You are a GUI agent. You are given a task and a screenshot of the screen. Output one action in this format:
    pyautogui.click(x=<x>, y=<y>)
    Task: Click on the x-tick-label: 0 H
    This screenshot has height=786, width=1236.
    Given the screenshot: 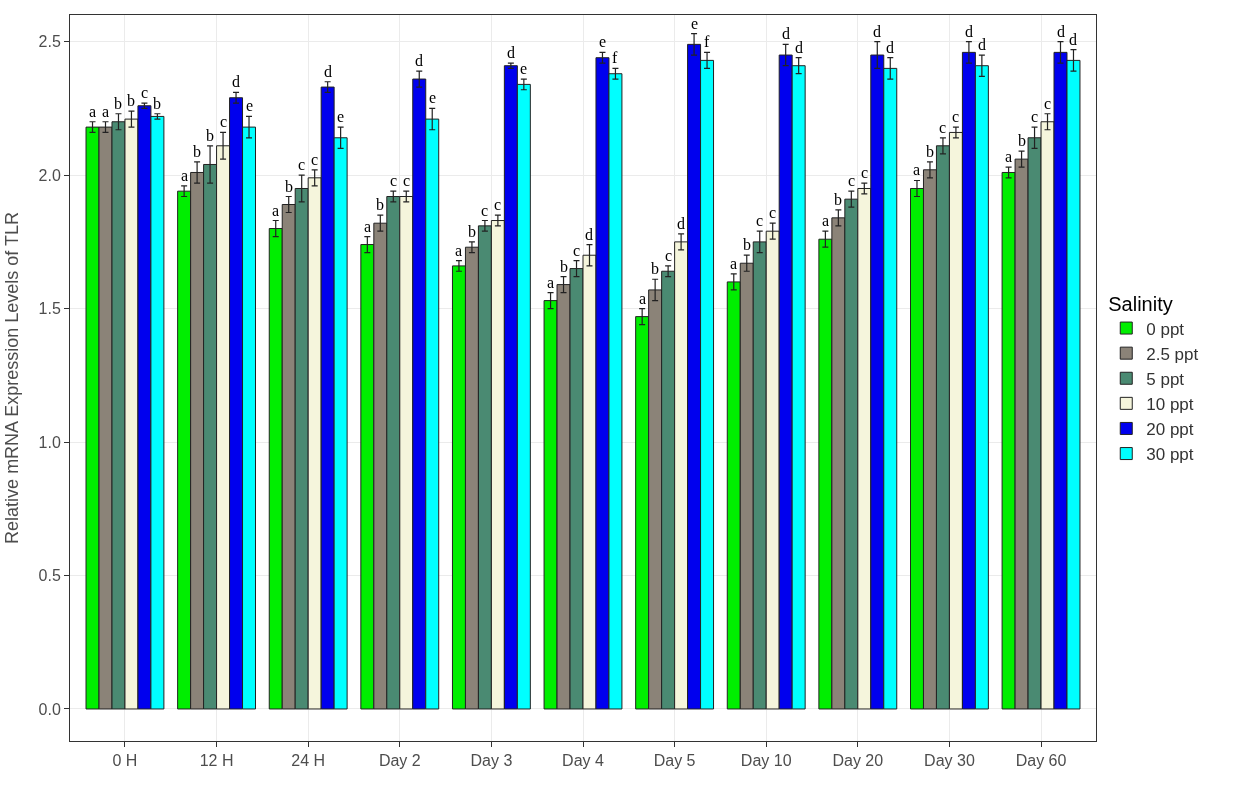 What is the action you would take?
    pyautogui.click(x=125, y=761)
    